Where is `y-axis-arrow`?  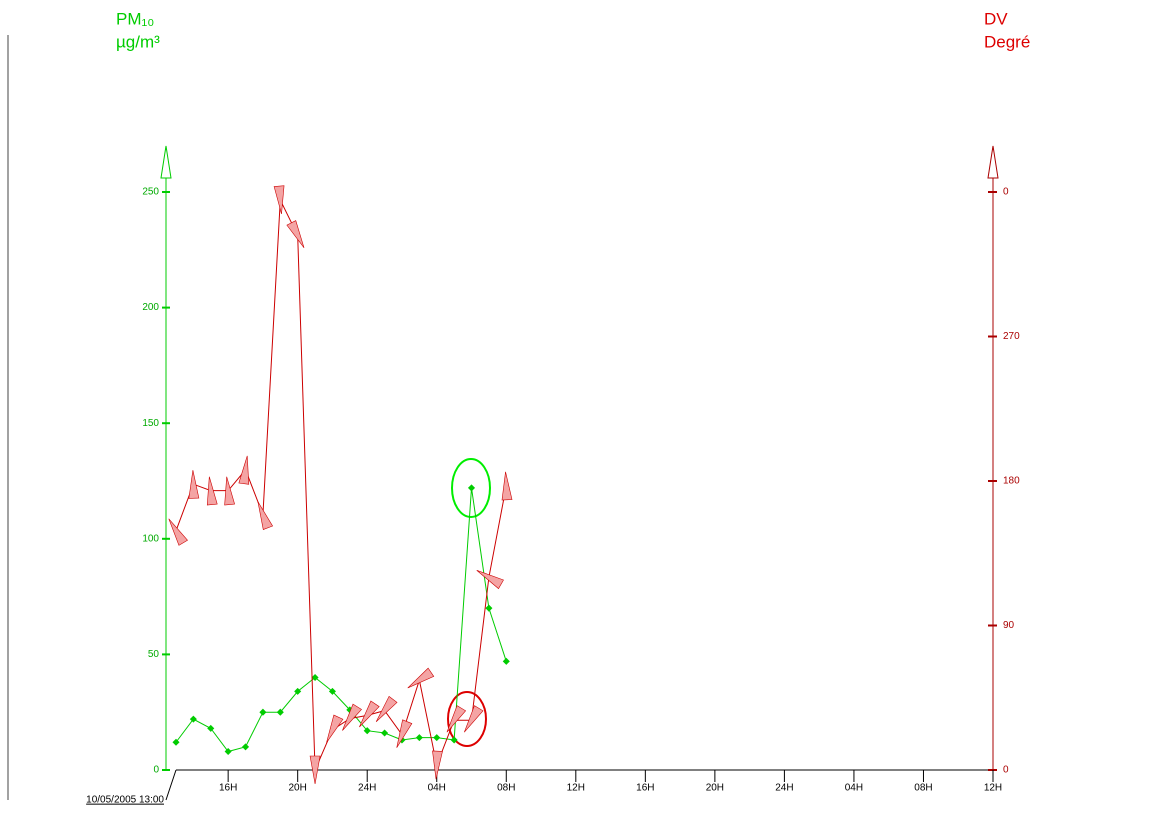 y-axis-arrow is located at coordinates (166, 162).